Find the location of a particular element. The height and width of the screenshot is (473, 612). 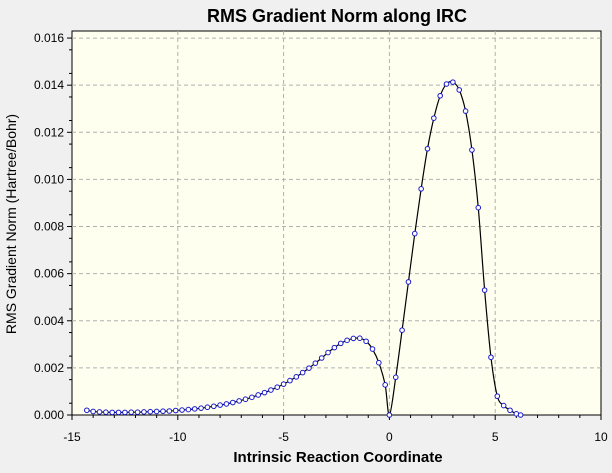

y-tick-label: 0.008 is located at coordinates (49, 227).